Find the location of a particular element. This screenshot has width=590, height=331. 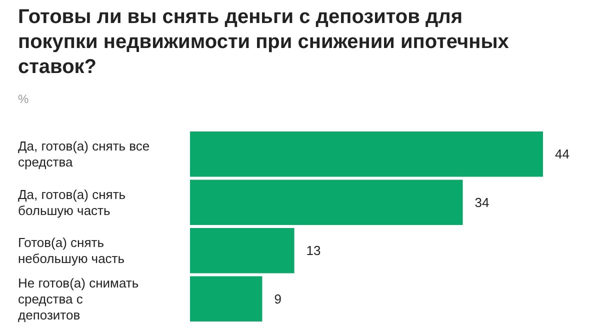

data-label: 34 is located at coordinates (482, 202).